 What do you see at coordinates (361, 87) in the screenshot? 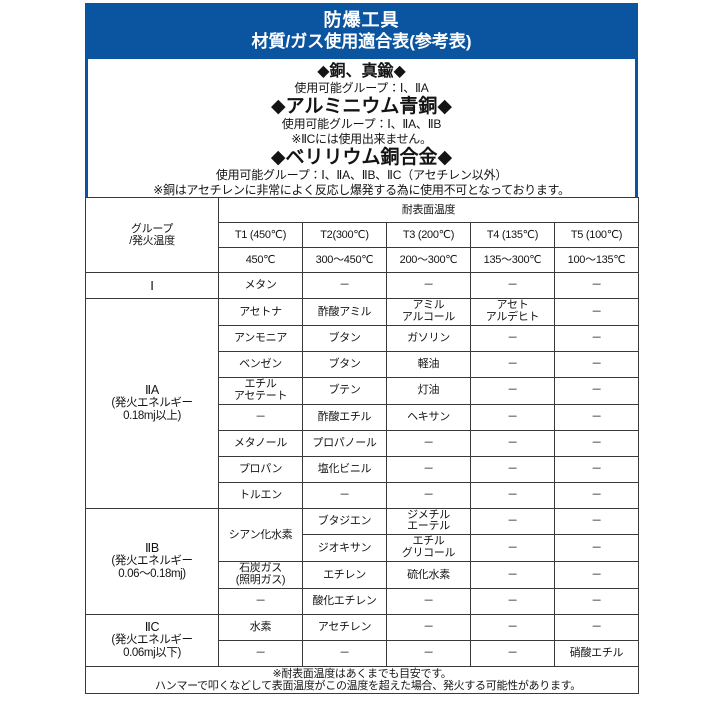
I see `material-groups-copper-brass: 使用可能グループ：Ⅰ、ⅡA` at bounding box center [361, 87].